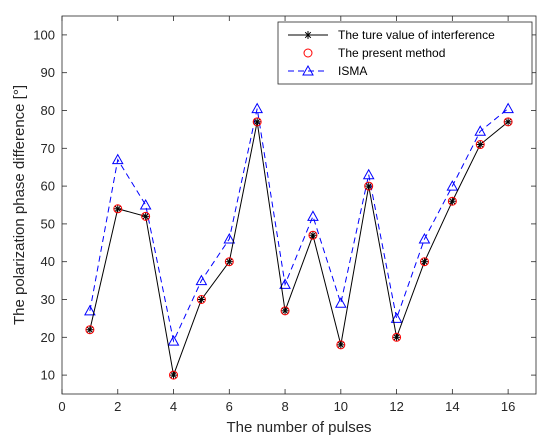 This screenshot has height=441, width=550. What do you see at coordinates (48, 299) in the screenshot?
I see `y-tick-label: 30` at bounding box center [48, 299].